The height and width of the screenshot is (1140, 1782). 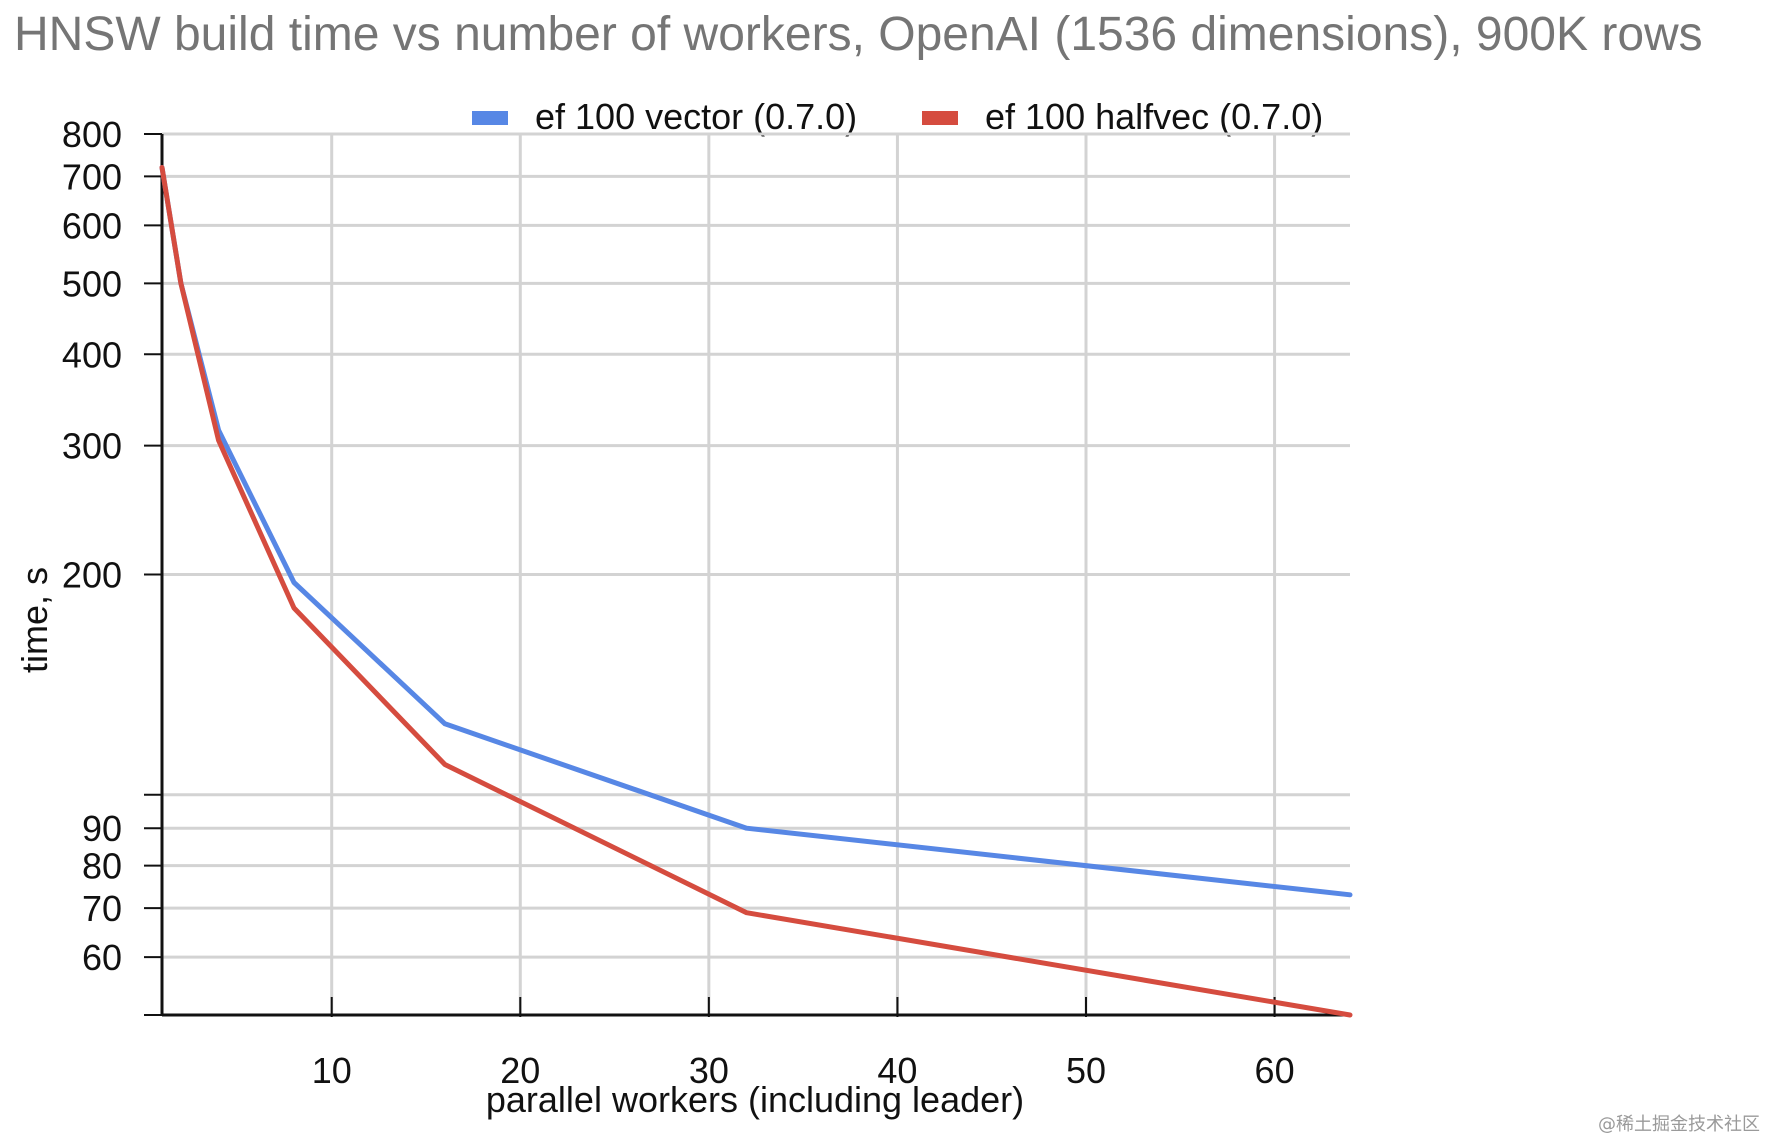 I want to click on y-axis-label: time, s, so click(x=34, y=620).